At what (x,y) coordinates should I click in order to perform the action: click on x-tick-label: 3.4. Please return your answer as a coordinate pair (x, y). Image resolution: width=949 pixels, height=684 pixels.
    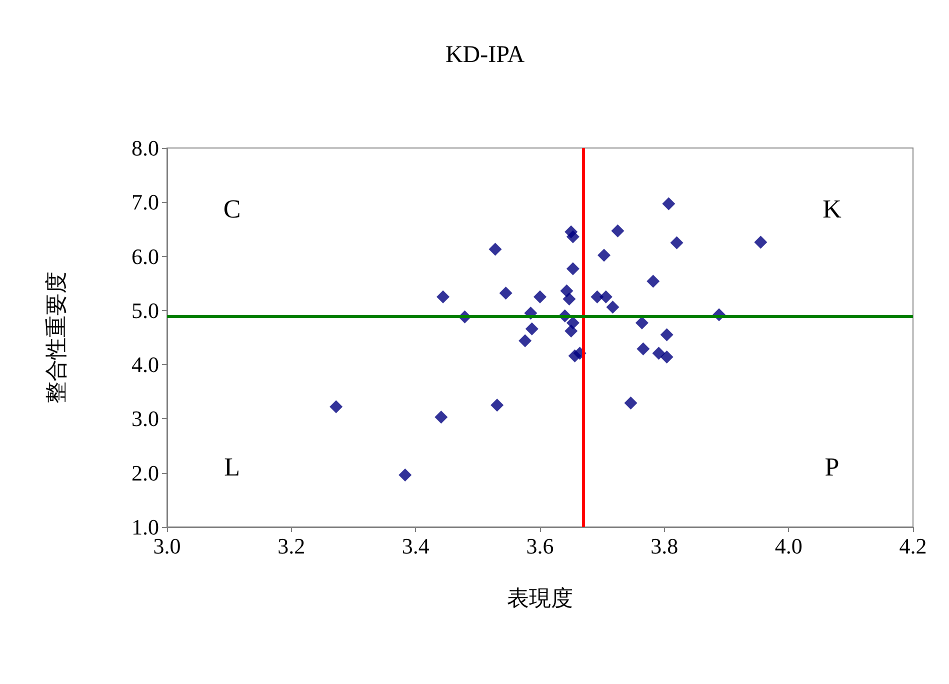
    Looking at the image, I should click on (416, 546).